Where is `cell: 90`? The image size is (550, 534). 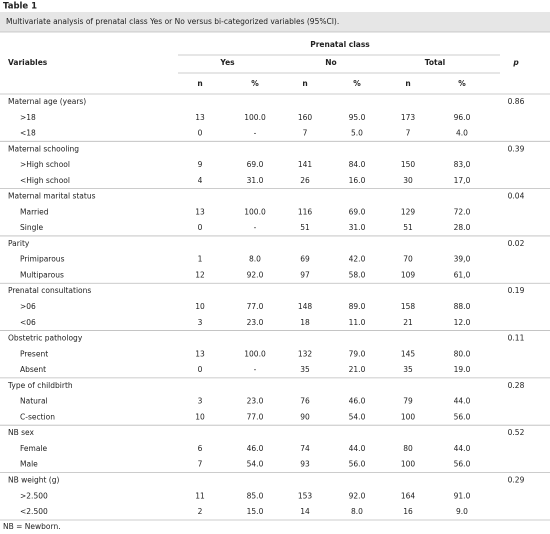
cell: 90 is located at coordinates (305, 416).